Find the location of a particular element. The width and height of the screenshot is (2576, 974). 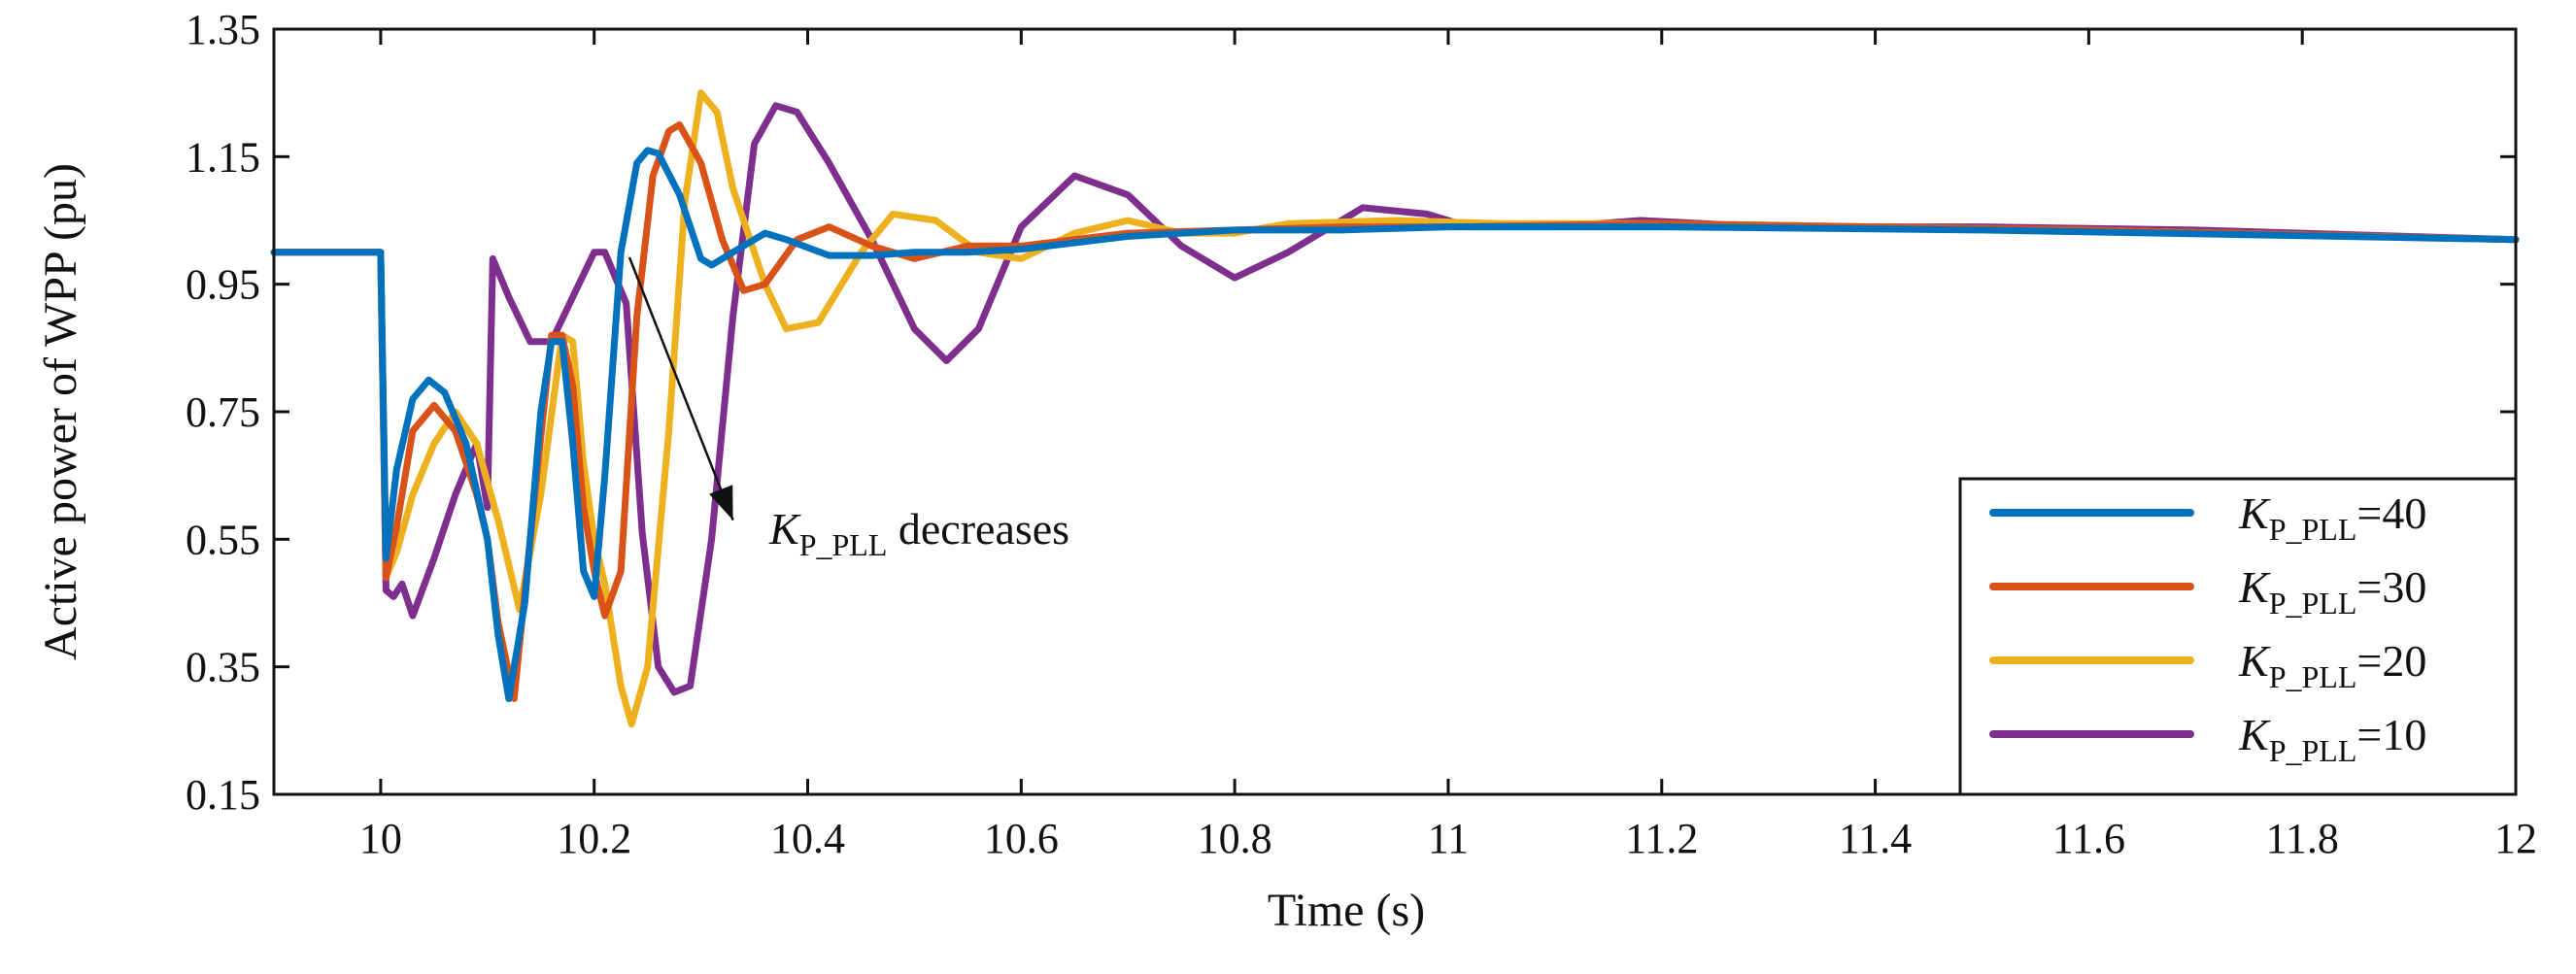

legend-value: =10 is located at coordinates (2391, 734).